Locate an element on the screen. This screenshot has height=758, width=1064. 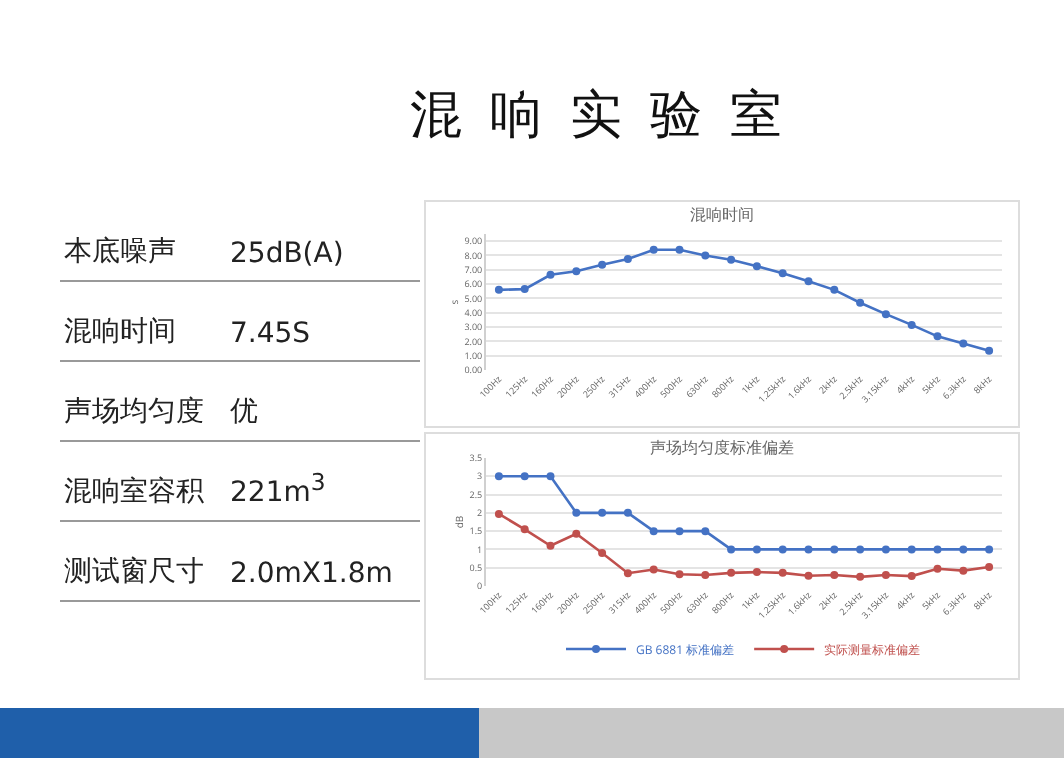
text: 混响实验室 is located at coordinates (610, 117).